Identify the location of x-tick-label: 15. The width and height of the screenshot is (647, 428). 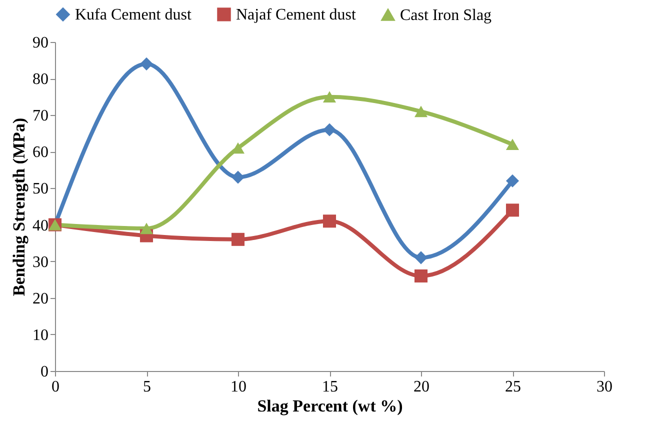
(330, 387).